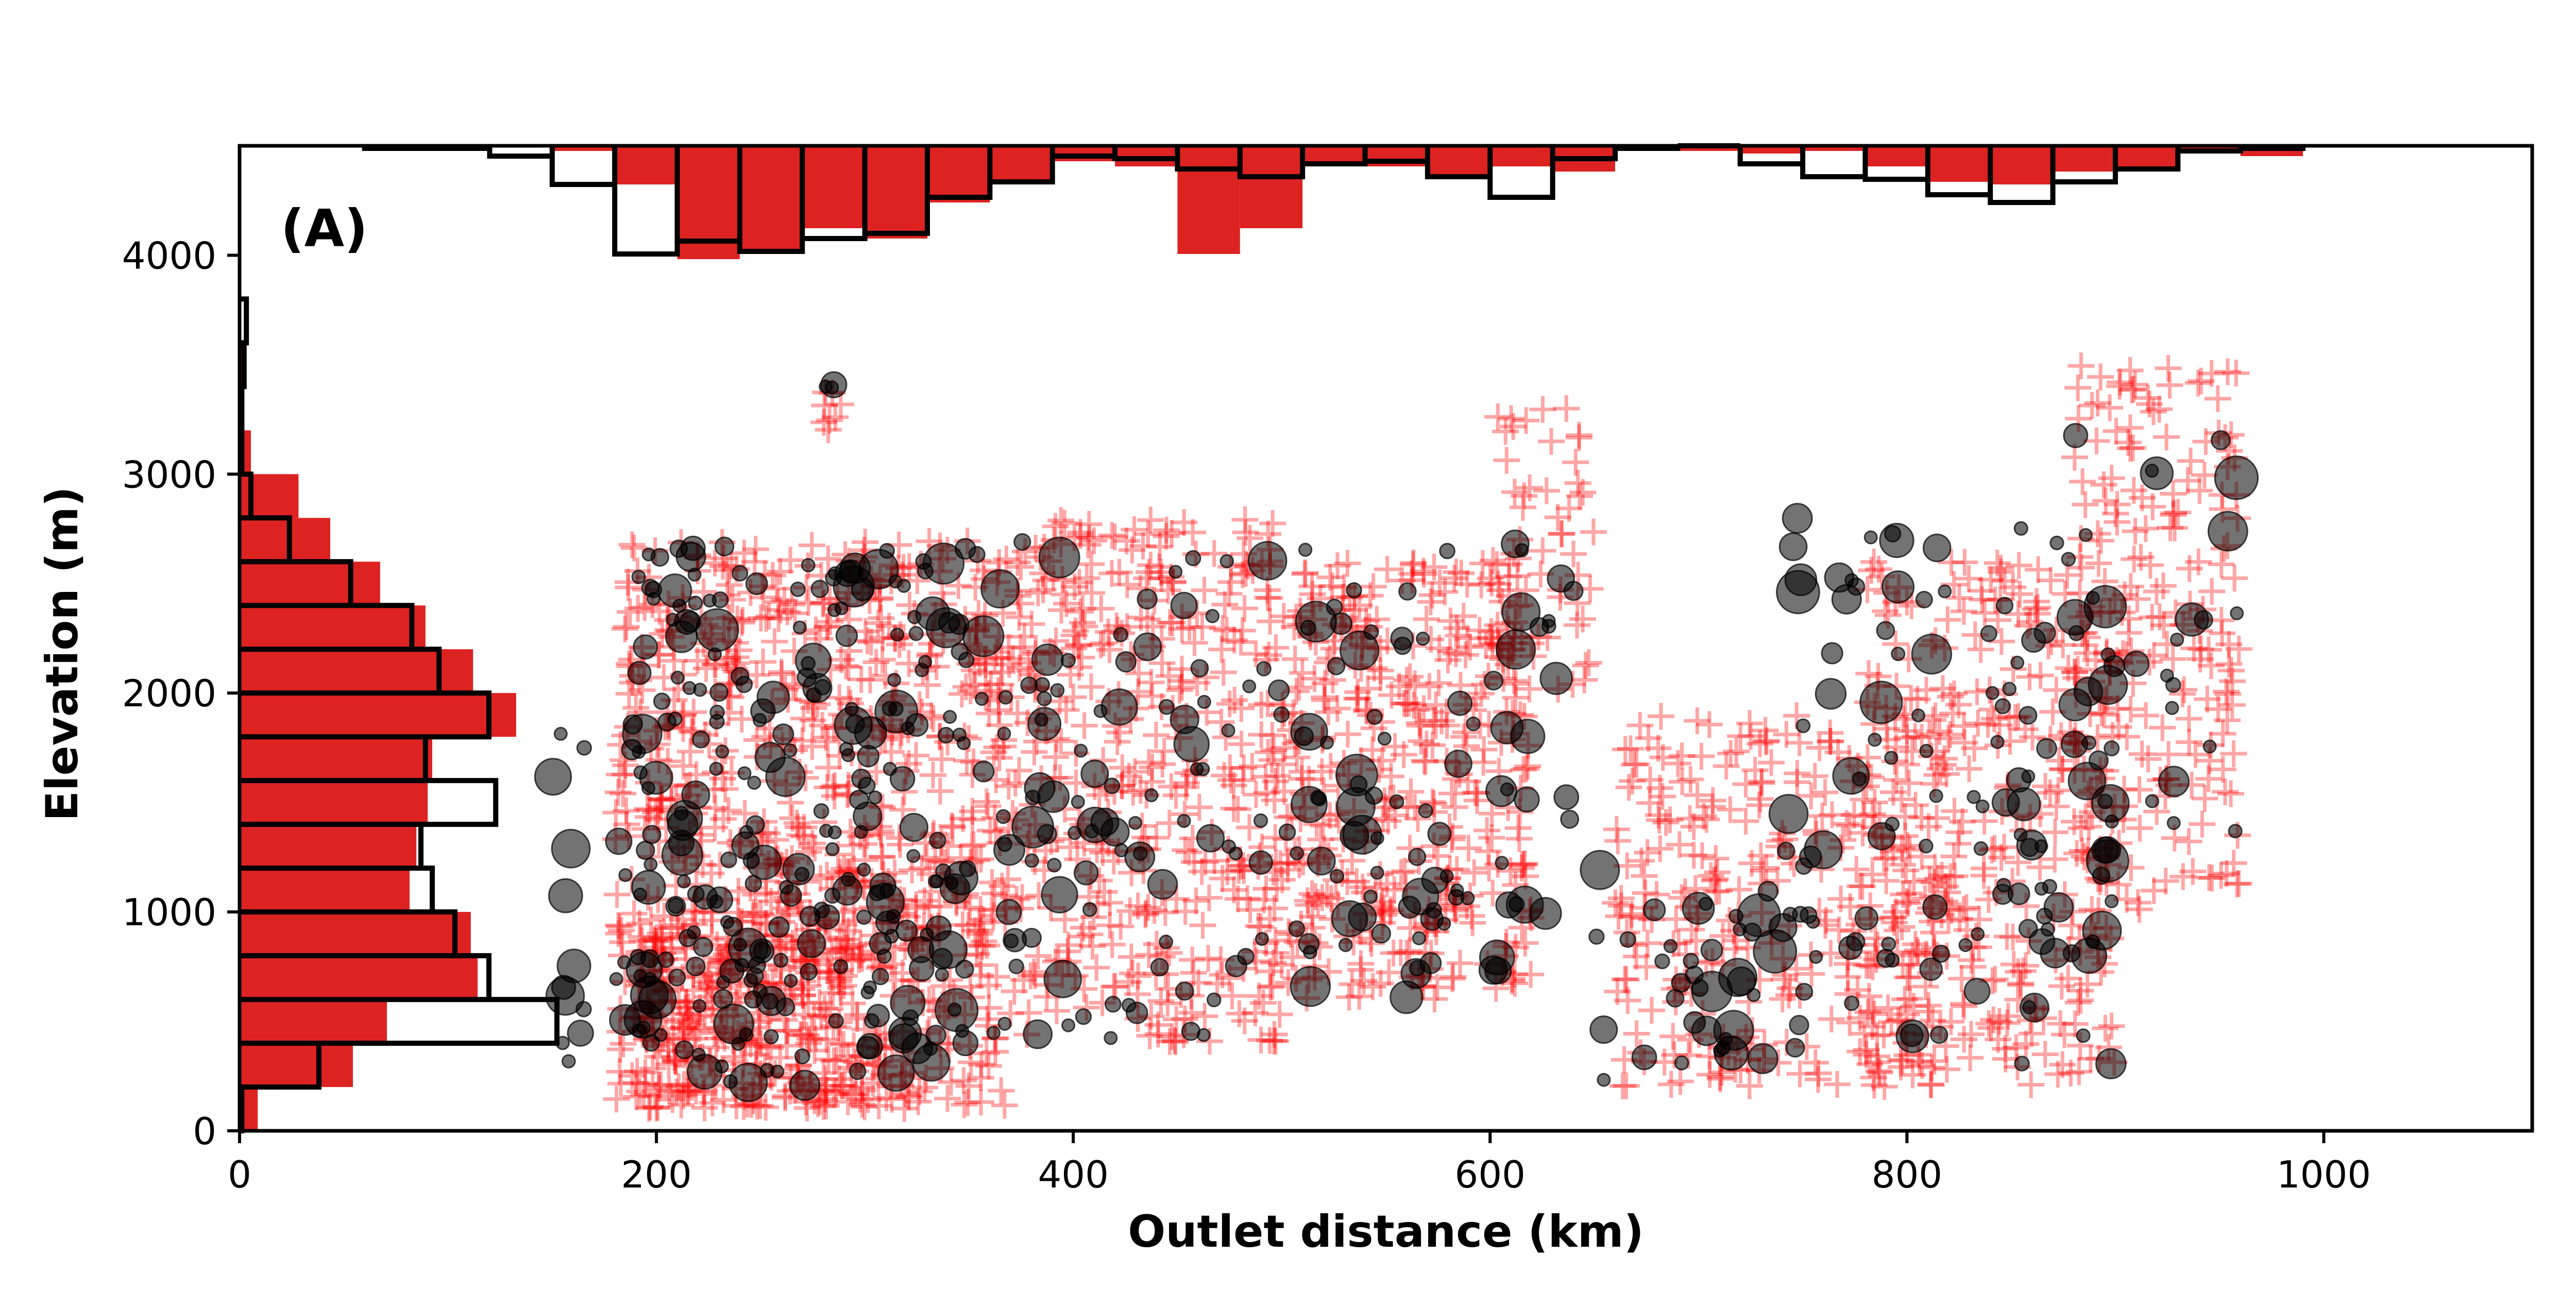 Image resolution: width=2576 pixels, height=1290 pixels. I want to click on top-hist-bar-red, so click(958, 174).